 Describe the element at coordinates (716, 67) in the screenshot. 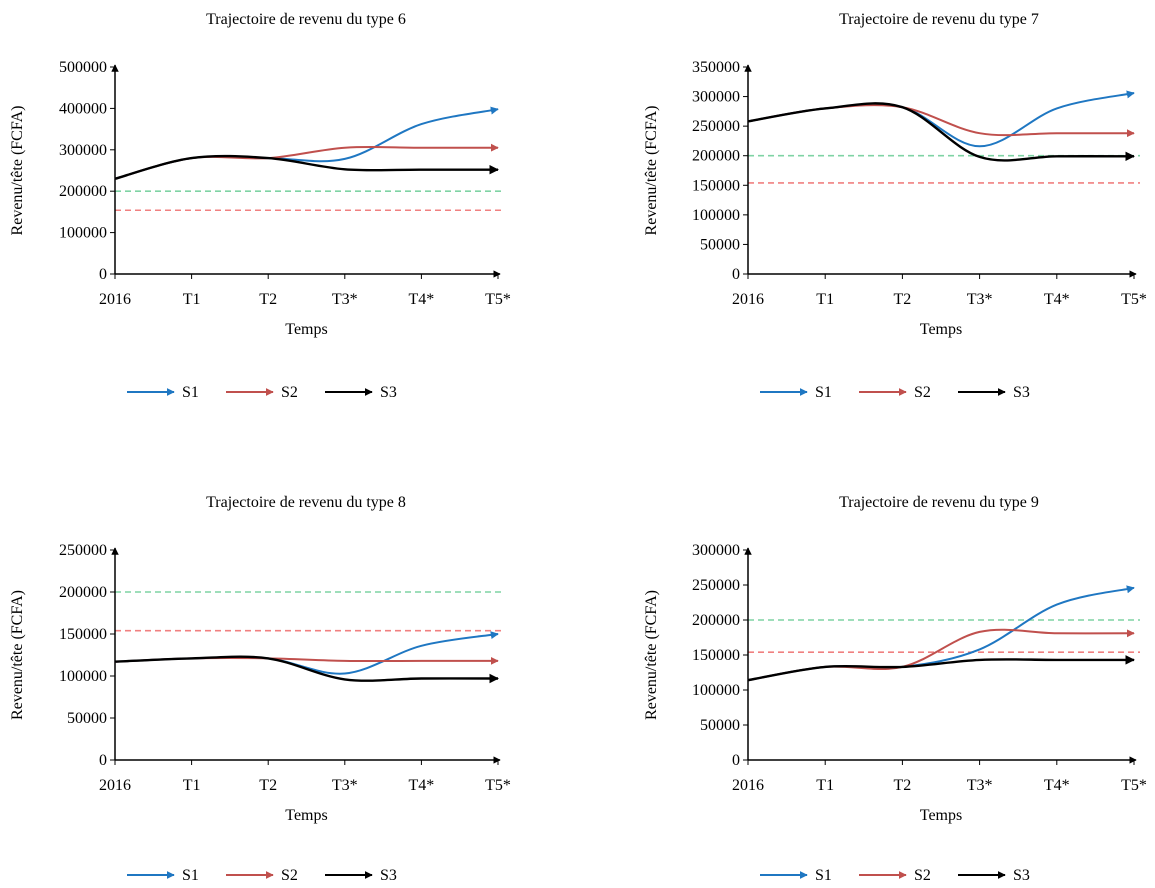

I see `y-tick-label: 350000` at that location.